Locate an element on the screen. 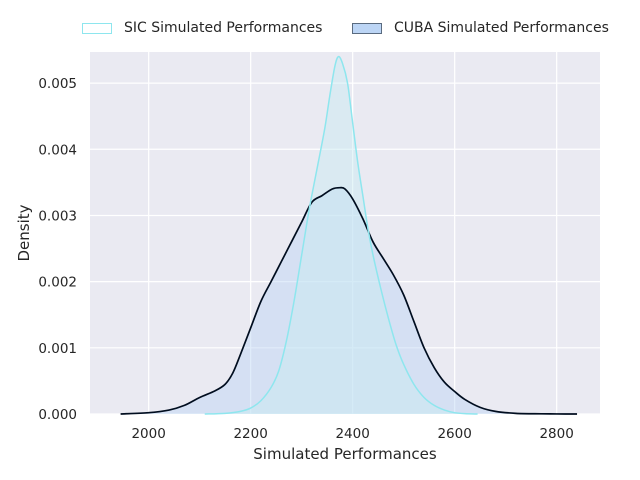 Image resolution: width=640 pixels, height=480 pixels. legend-swatch-cuba is located at coordinates (367, 28).